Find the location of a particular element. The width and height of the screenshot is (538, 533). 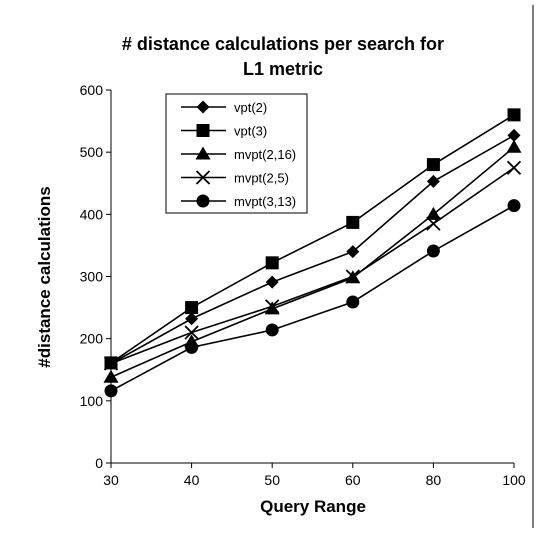

legend-entry: vpt(3) is located at coordinates (224, 131).